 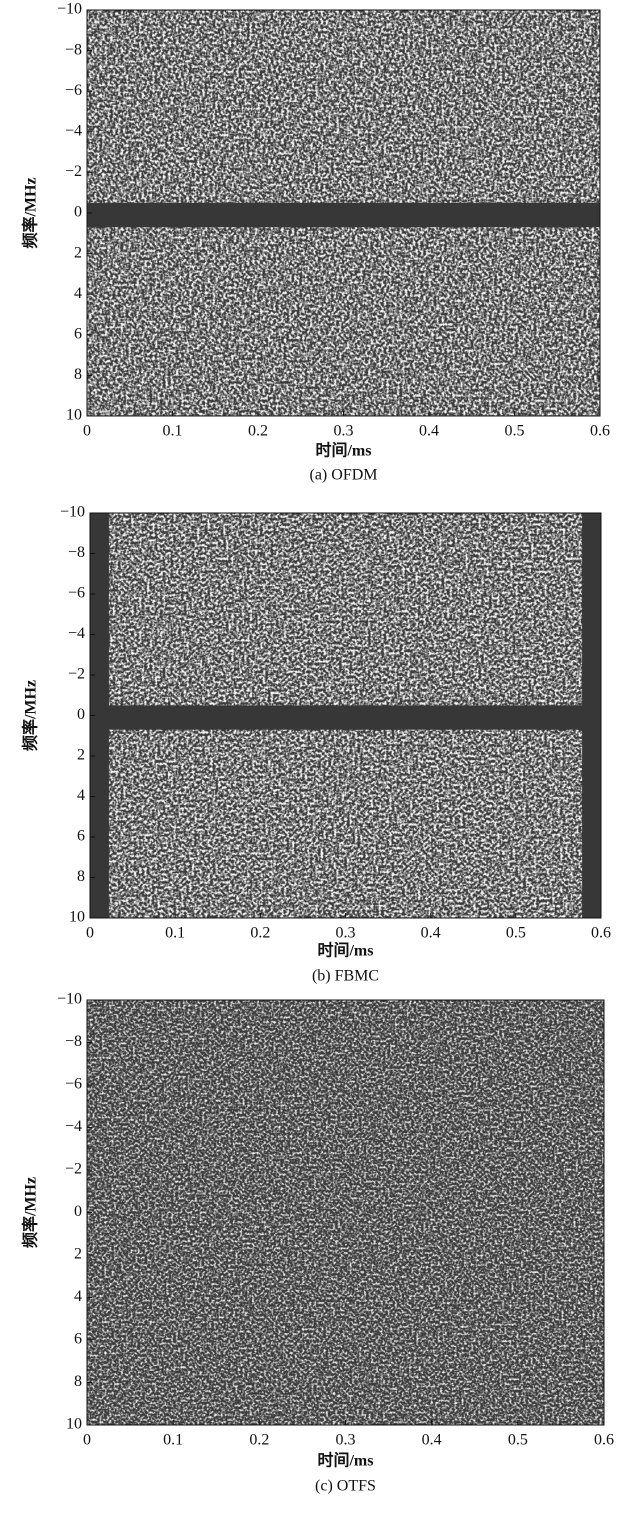 What do you see at coordinates (345, 1486) in the screenshot?
I see `panel-caption: (c) OTFS` at bounding box center [345, 1486].